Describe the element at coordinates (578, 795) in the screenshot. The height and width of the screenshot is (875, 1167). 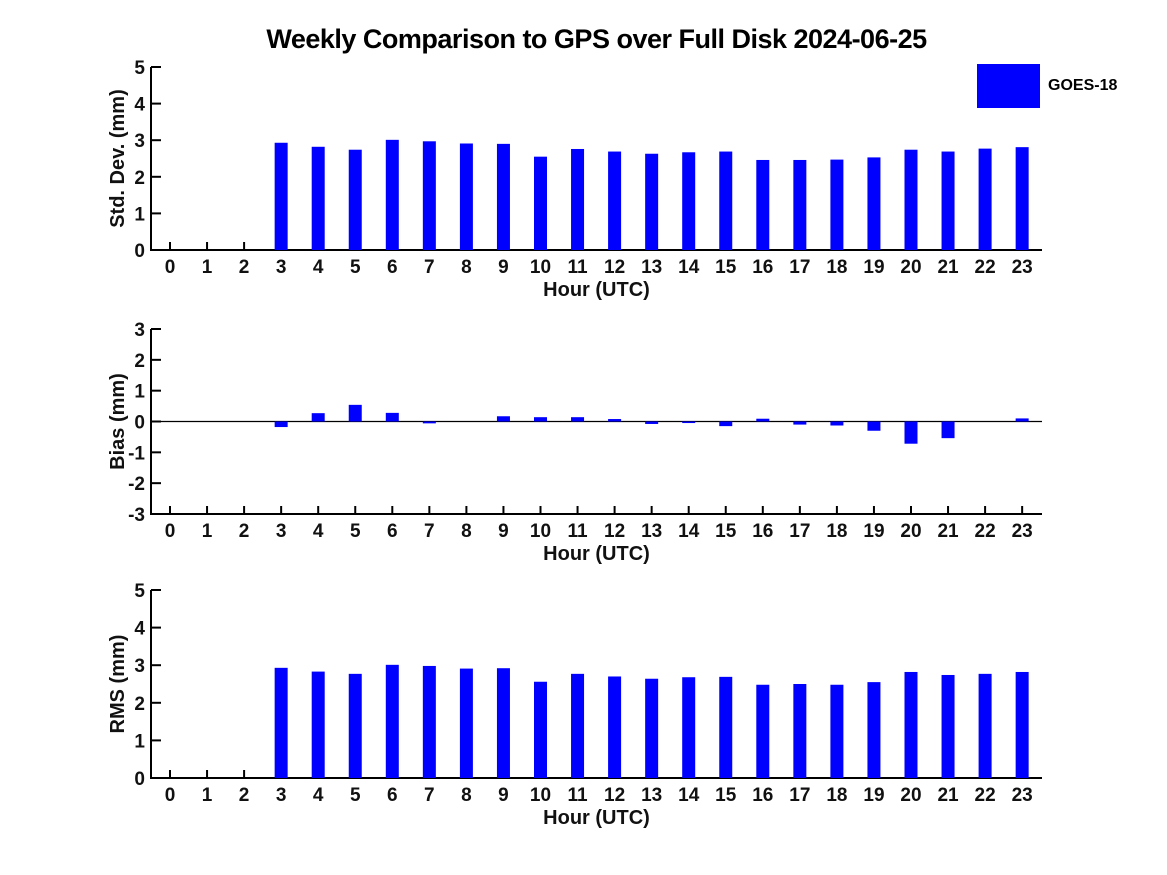
I see `x-tick-label: 11` at that location.